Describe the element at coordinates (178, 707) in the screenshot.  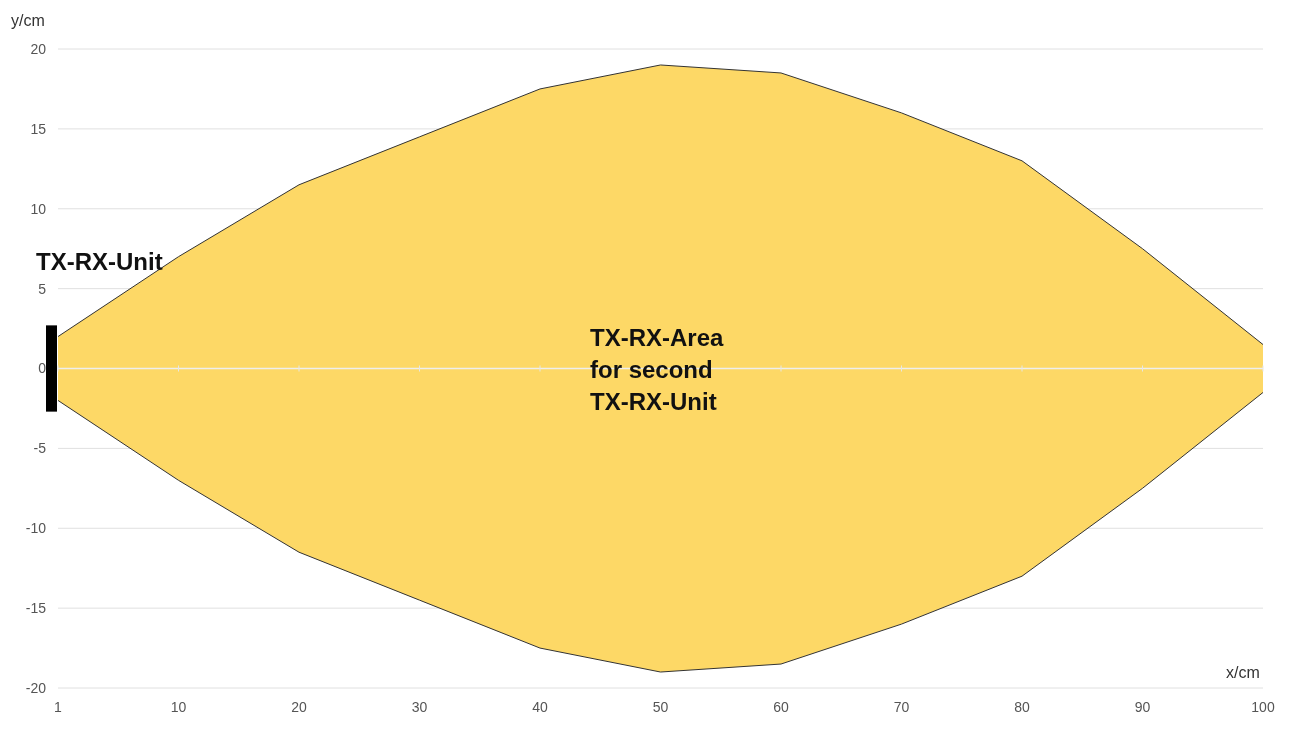
I see `x-tick-label: 10` at that location.